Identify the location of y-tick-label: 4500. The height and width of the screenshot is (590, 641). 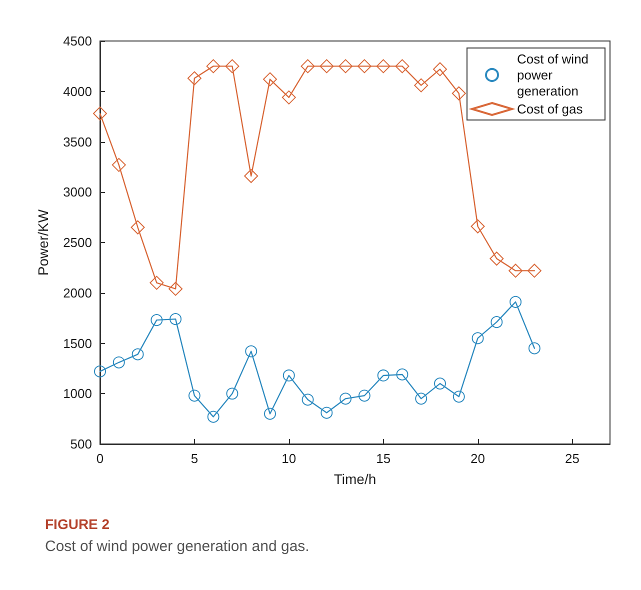
(77, 41).